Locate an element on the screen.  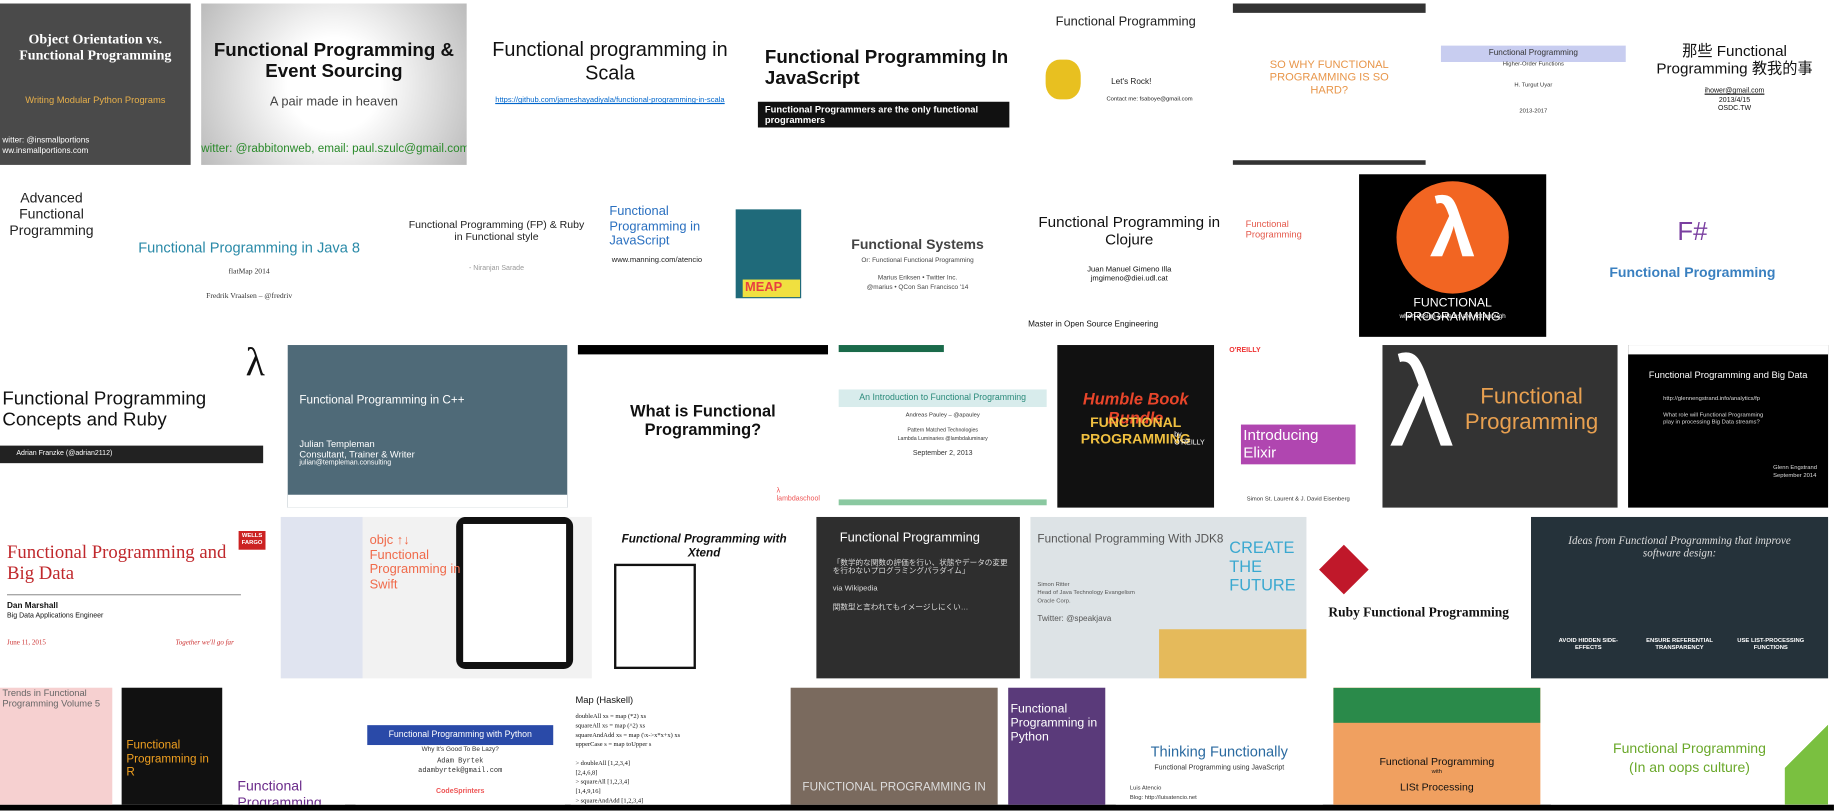
result-thumbnail: Functional Programming in R is located at coordinates (172, 746).